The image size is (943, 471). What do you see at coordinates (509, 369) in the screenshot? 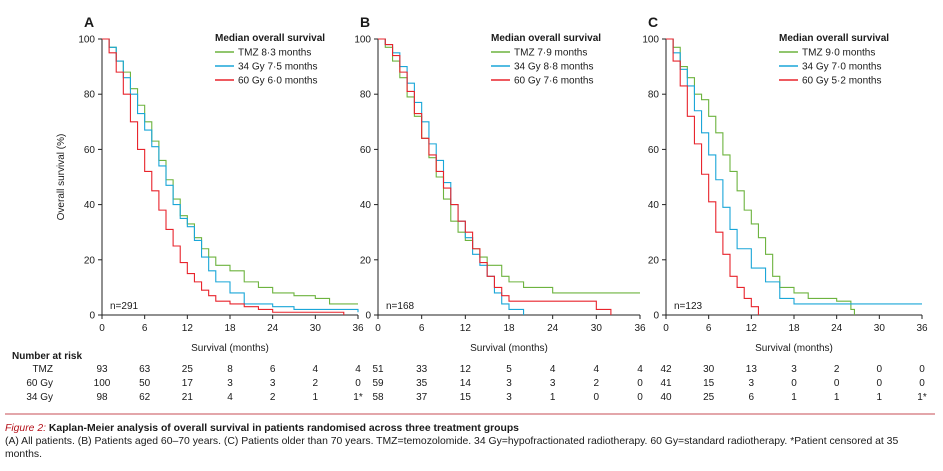
I see `at-risk-value: 5` at bounding box center [509, 369].